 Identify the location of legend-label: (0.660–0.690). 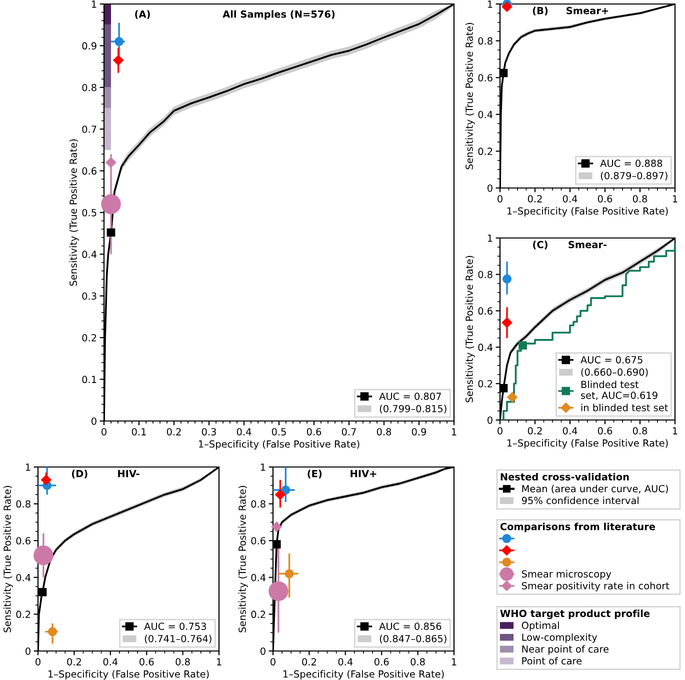
(614, 372).